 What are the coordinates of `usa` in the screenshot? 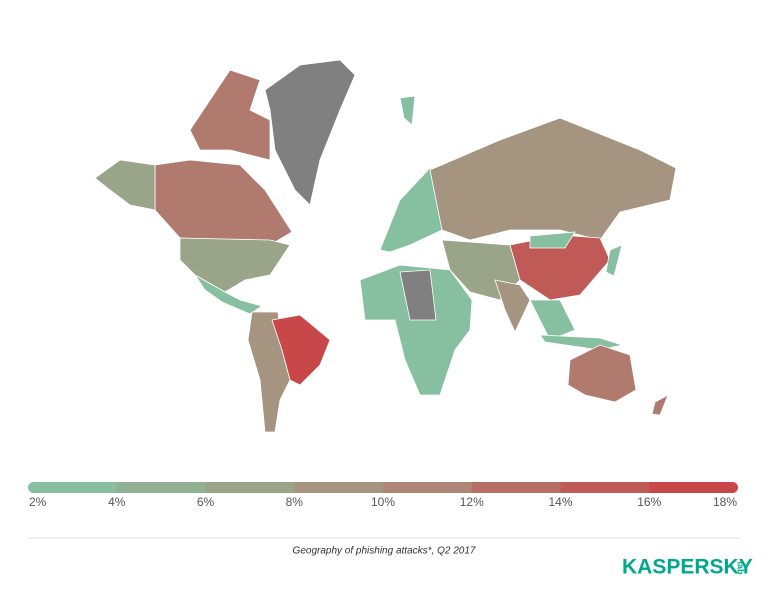 It's located at (235, 265).